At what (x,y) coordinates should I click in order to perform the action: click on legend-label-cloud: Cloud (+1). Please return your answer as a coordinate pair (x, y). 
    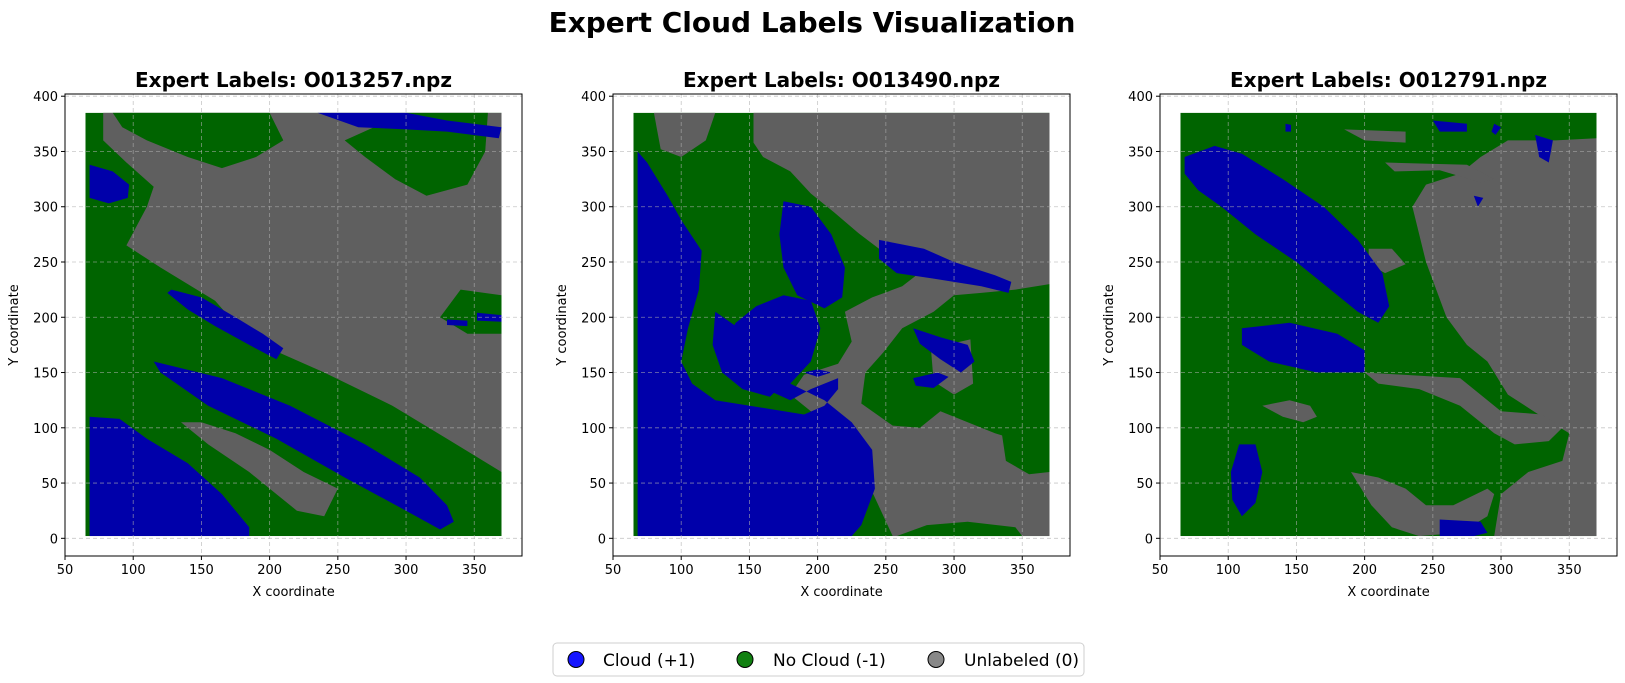
    Looking at the image, I should click on (649, 661).